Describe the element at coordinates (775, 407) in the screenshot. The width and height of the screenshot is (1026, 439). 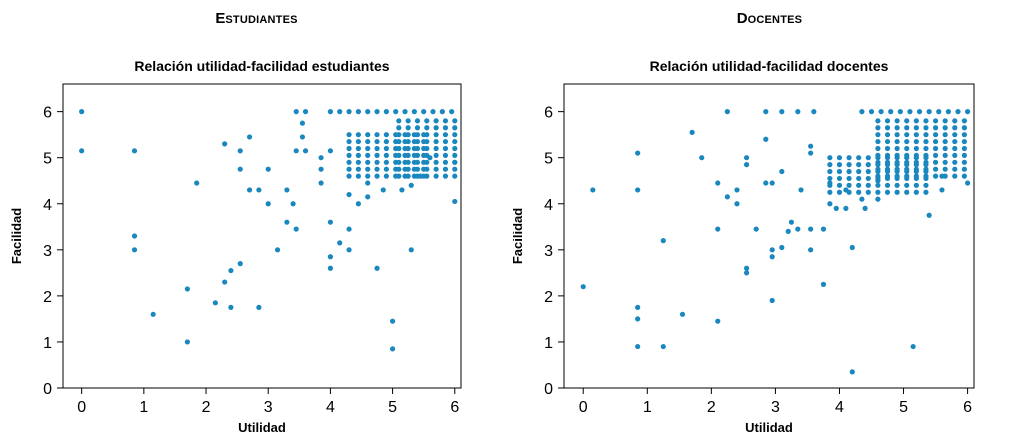
I see `x-tick-label: 3` at that location.